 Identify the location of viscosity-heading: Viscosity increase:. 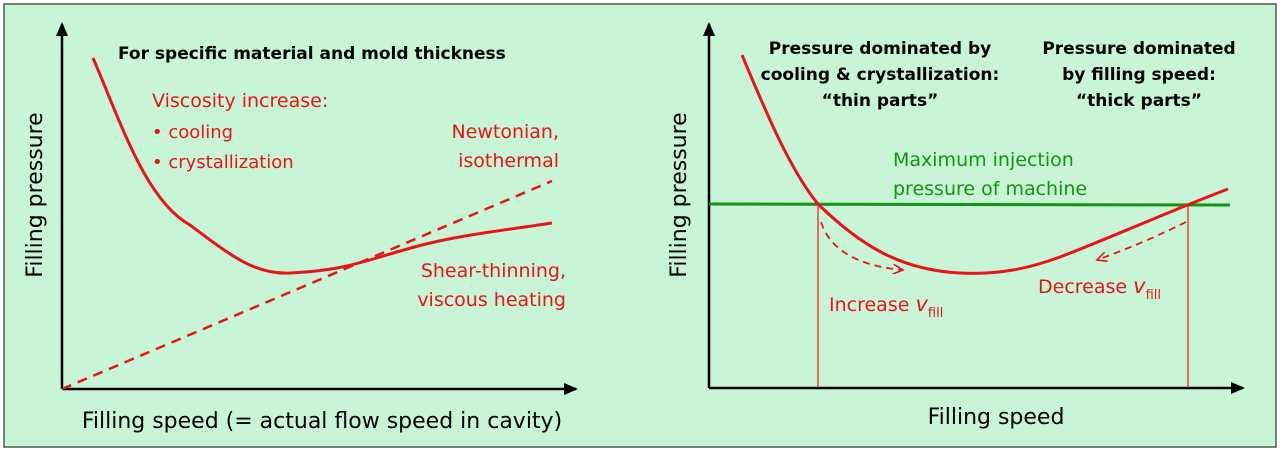
(240, 101).